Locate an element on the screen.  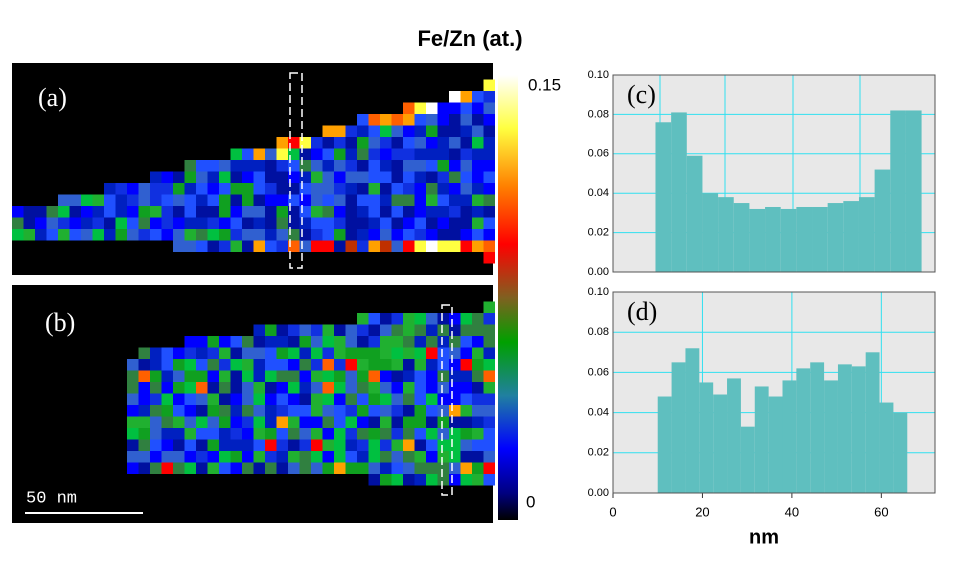
y-tick-label: 0.06 is located at coordinates (598, 372).